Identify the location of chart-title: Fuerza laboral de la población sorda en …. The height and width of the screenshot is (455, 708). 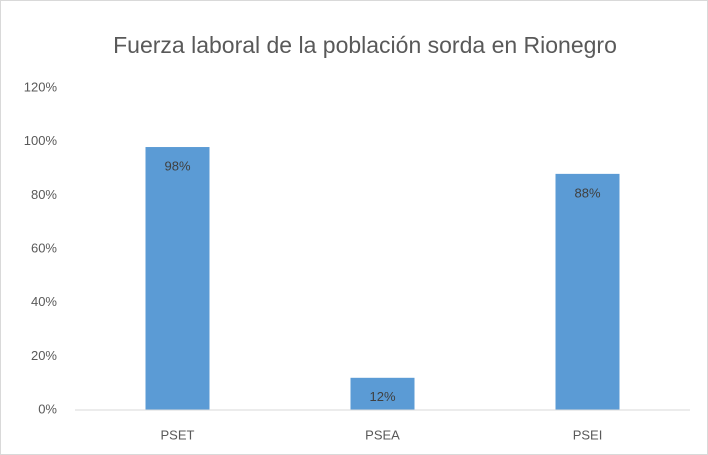
(365, 45).